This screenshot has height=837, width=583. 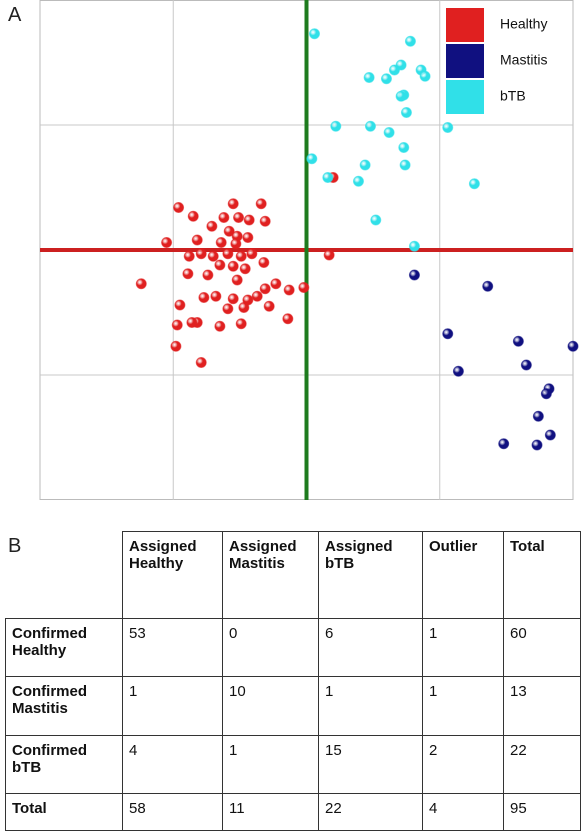 I want to click on column-header: Outlier, so click(x=463, y=575).